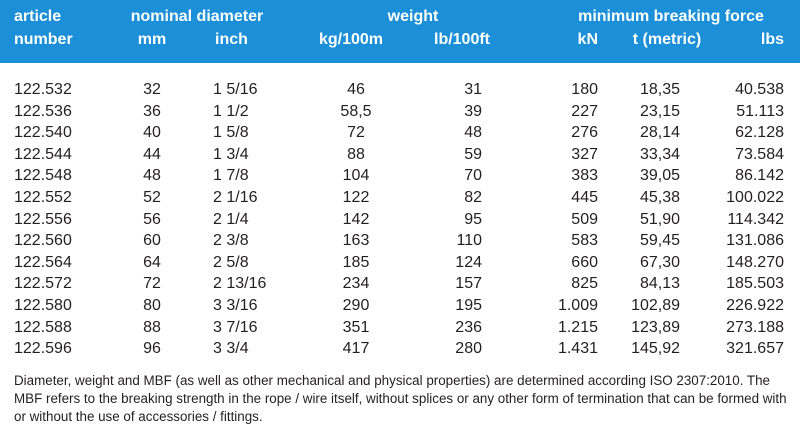 This screenshot has width=800, height=431. I want to click on cell: 1 1/2, so click(231, 111).